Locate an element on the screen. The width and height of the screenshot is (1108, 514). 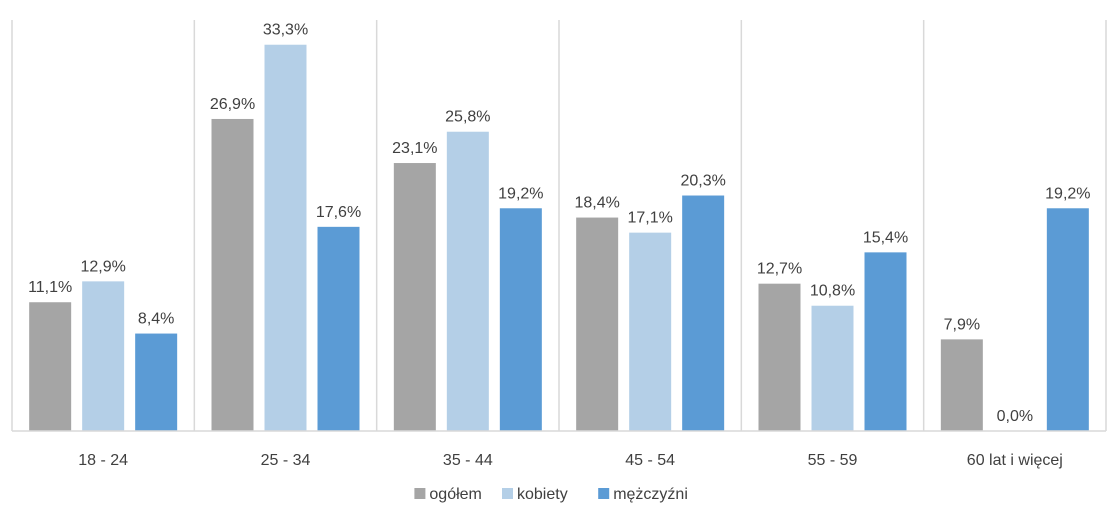
bar-mężczyźni-45-54 is located at coordinates (703, 313).